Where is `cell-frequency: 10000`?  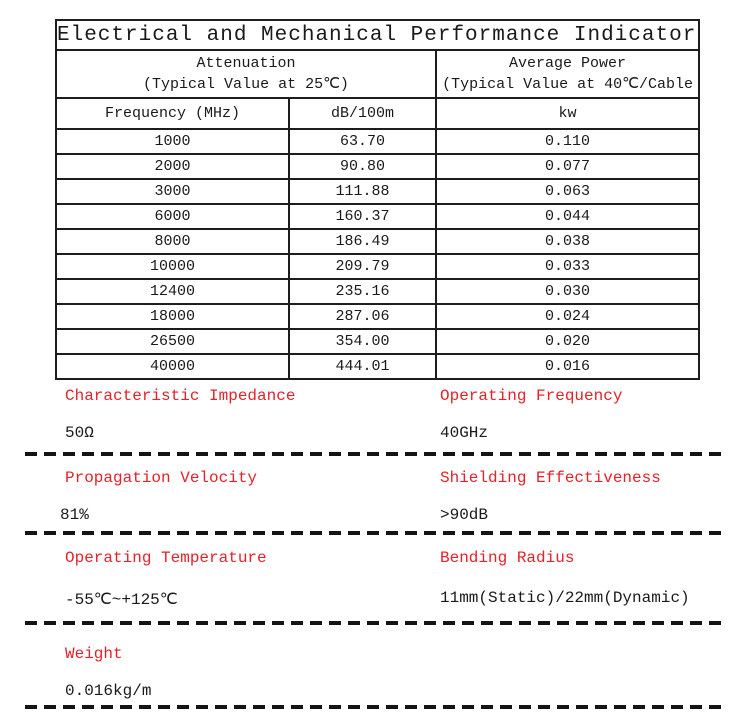 cell-frequency: 10000 is located at coordinates (172, 266).